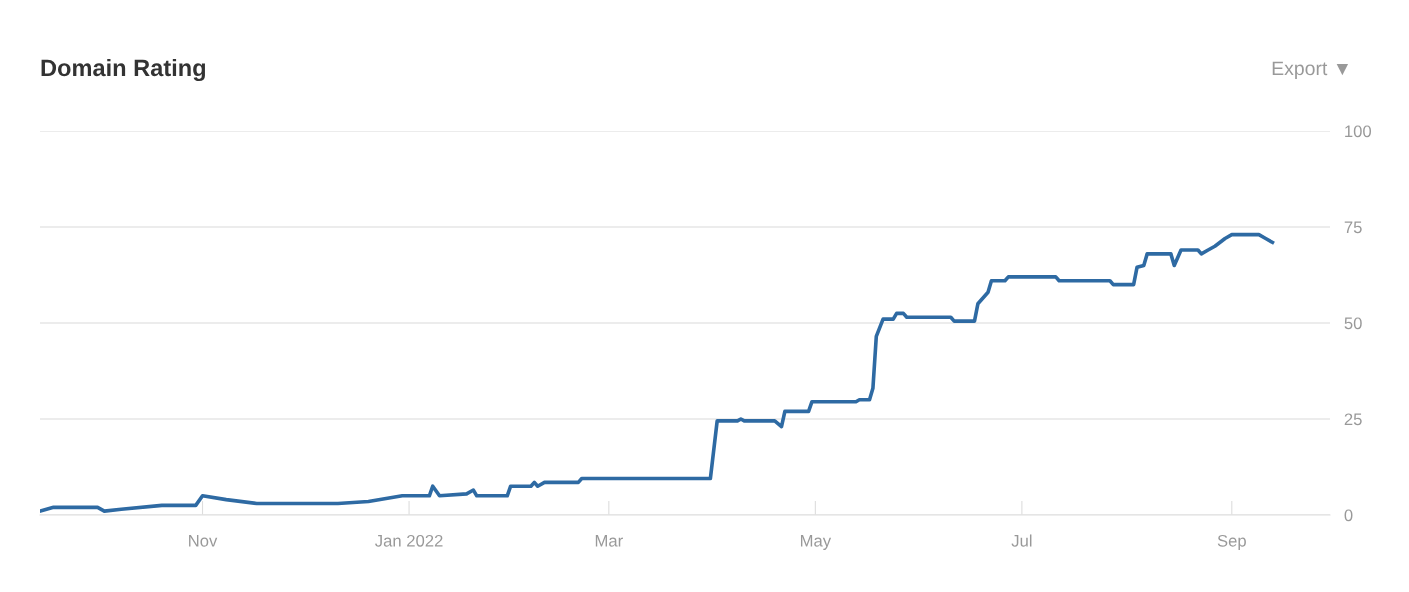 The height and width of the screenshot is (592, 1409). Describe the element at coordinates (1353, 227) in the screenshot. I see `y-tick-label: 75` at that location.